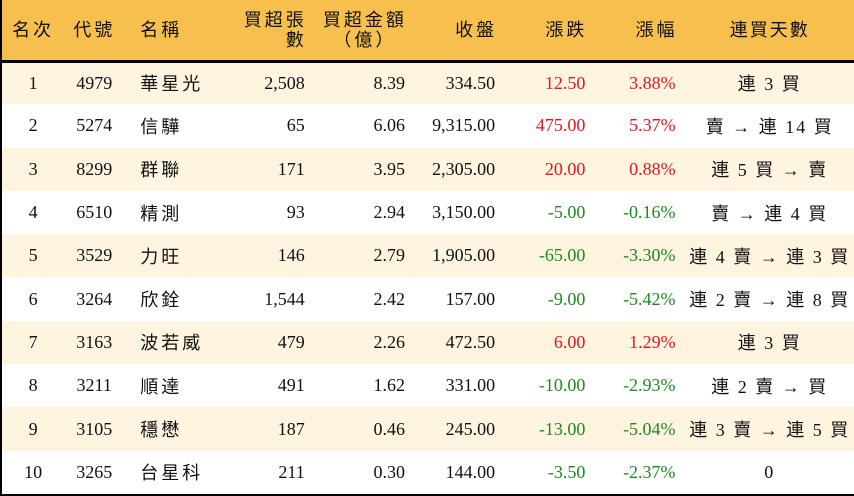  I want to click on header-row: 名次 代號 名稱 買超張數 買超金額 （億） 收盤 漲跌 漲幅 連買天數, so click(428, 31).